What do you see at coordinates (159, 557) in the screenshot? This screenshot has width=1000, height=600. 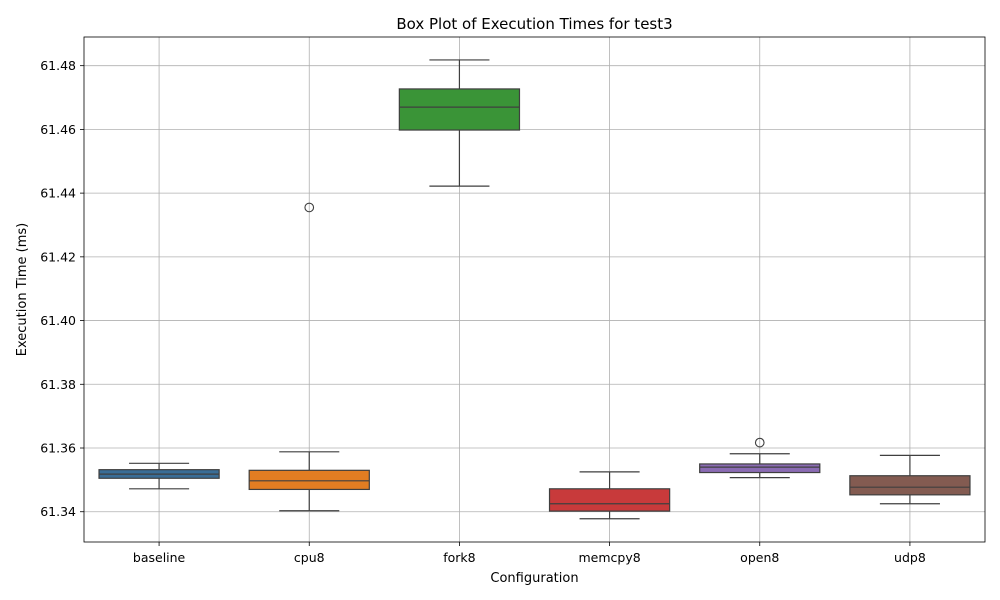 I see `x-tick-label-baseline: baseline` at bounding box center [159, 557].